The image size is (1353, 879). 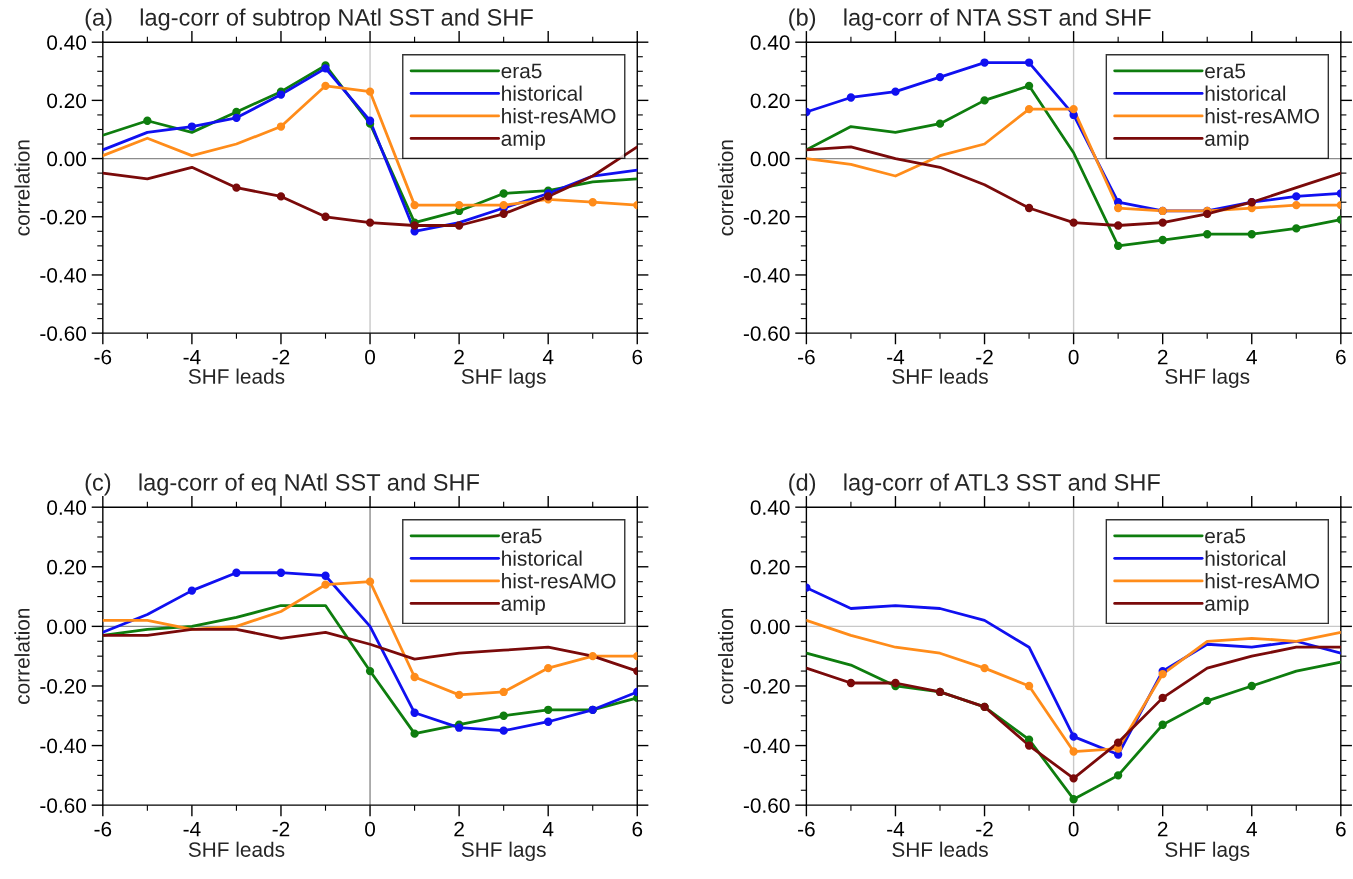 What do you see at coordinates (970, 19) in the screenshot?
I see `chart-title: (b) lag-corr of NTA SST and SHF` at bounding box center [970, 19].